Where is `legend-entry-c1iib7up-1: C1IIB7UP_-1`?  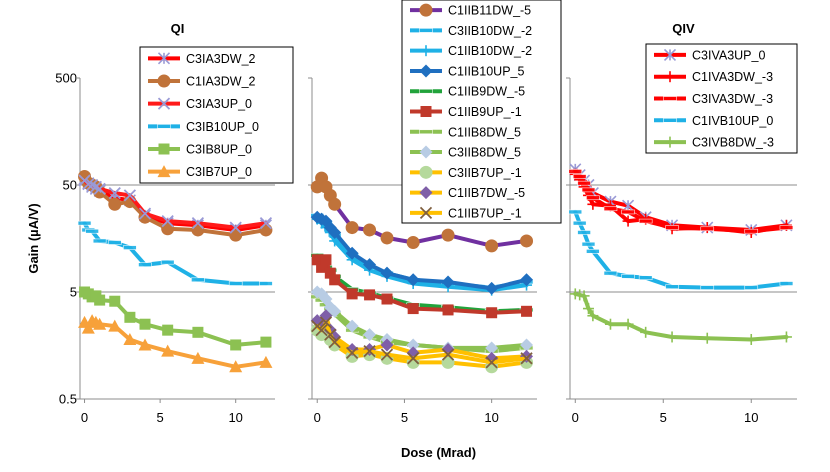 legend-entry-c1iib7up-1: C1IIB7UP_-1 is located at coordinates (466, 213).